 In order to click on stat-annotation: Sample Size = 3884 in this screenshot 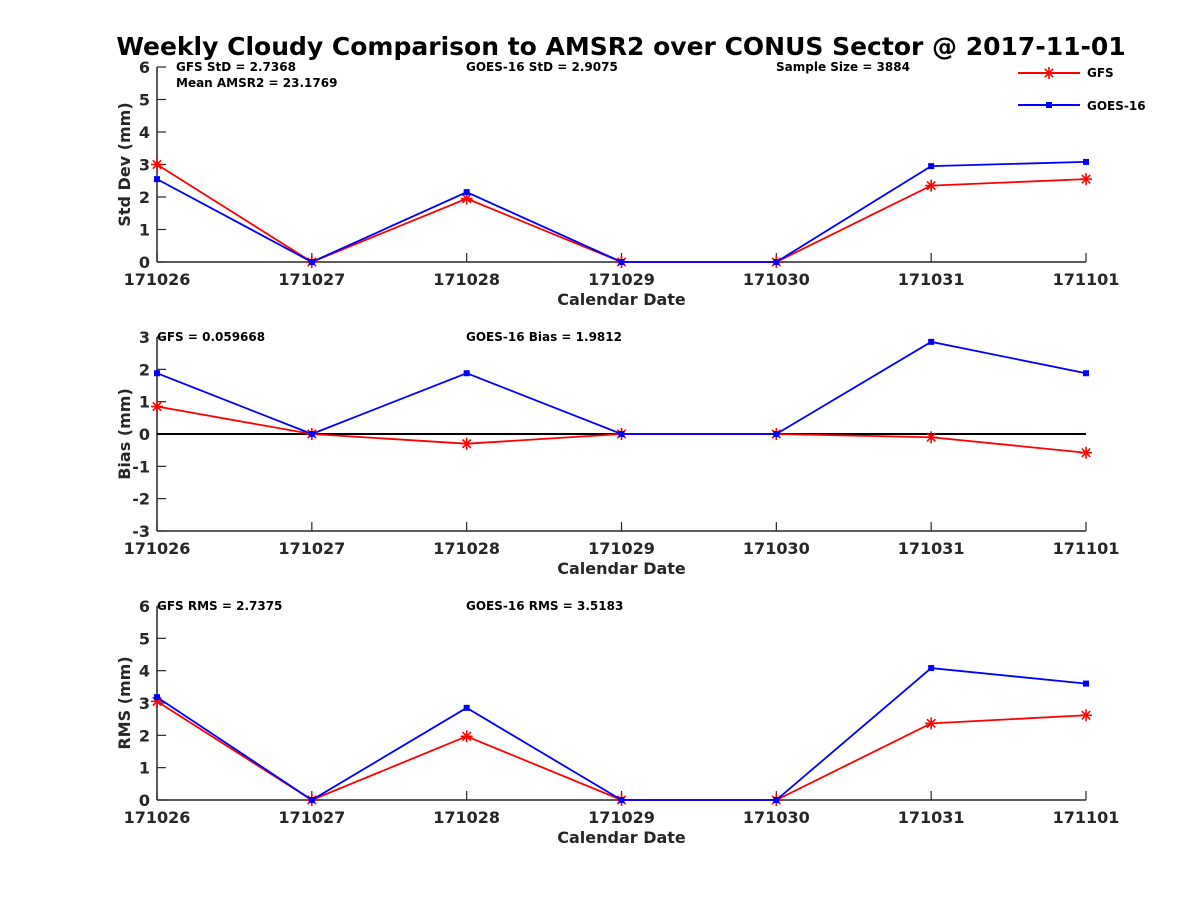, I will do `click(843, 67)`.